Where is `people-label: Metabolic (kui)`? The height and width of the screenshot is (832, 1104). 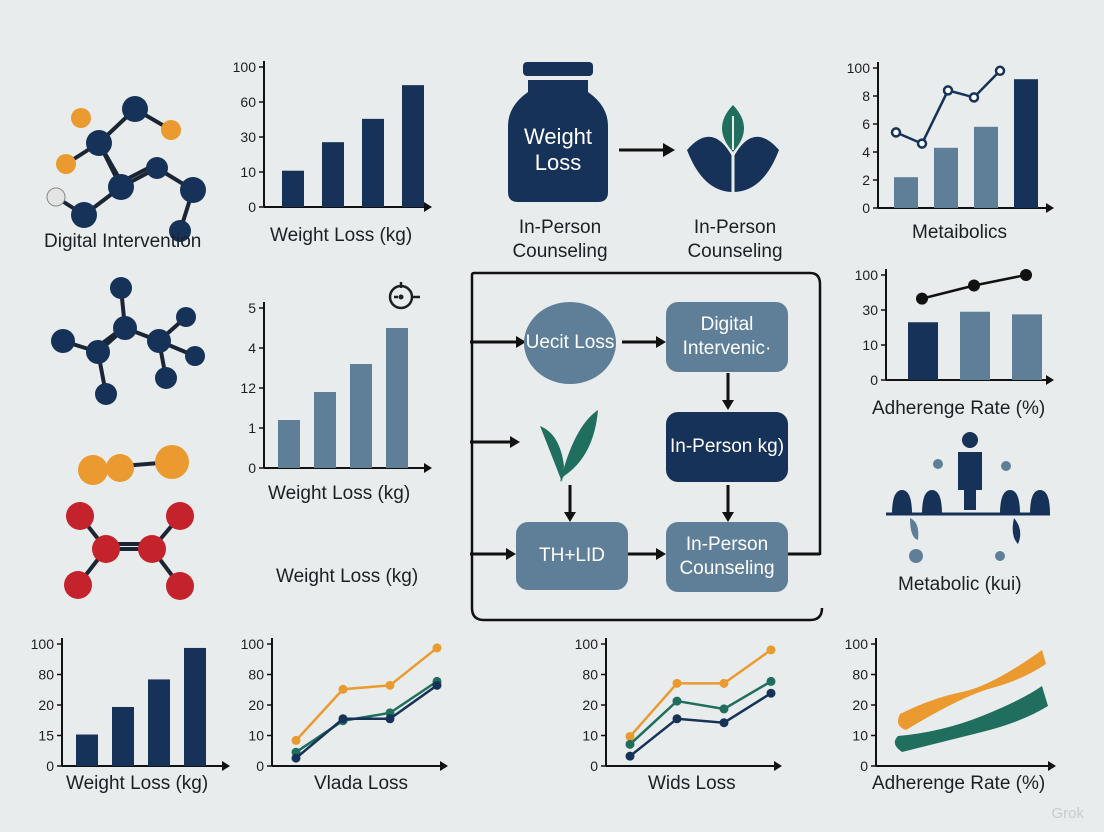 people-label: Metabolic (kui) is located at coordinates (960, 584).